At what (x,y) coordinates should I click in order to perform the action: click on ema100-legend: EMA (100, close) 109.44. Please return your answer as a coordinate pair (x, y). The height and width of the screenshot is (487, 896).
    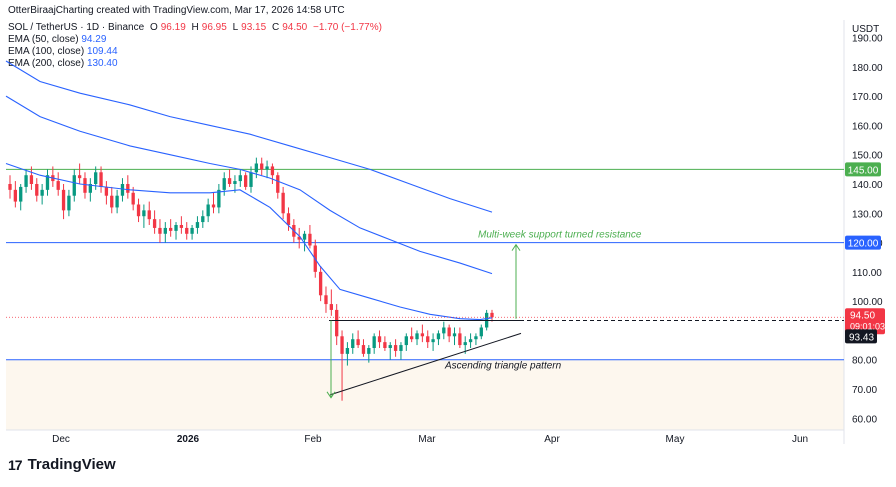
    Looking at the image, I should click on (63, 51).